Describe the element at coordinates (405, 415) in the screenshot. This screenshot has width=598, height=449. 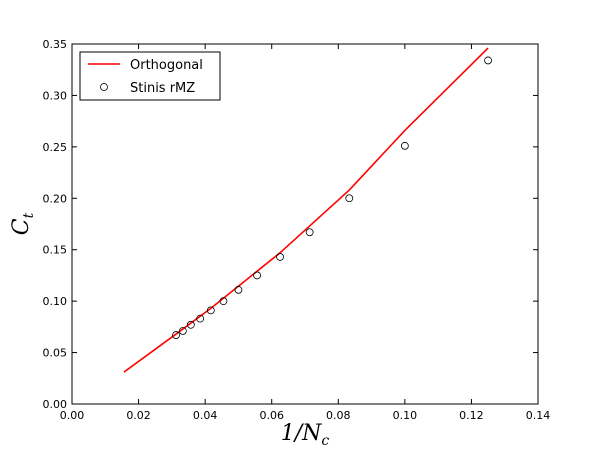
I see `x-tick-label: 0.10` at that location.